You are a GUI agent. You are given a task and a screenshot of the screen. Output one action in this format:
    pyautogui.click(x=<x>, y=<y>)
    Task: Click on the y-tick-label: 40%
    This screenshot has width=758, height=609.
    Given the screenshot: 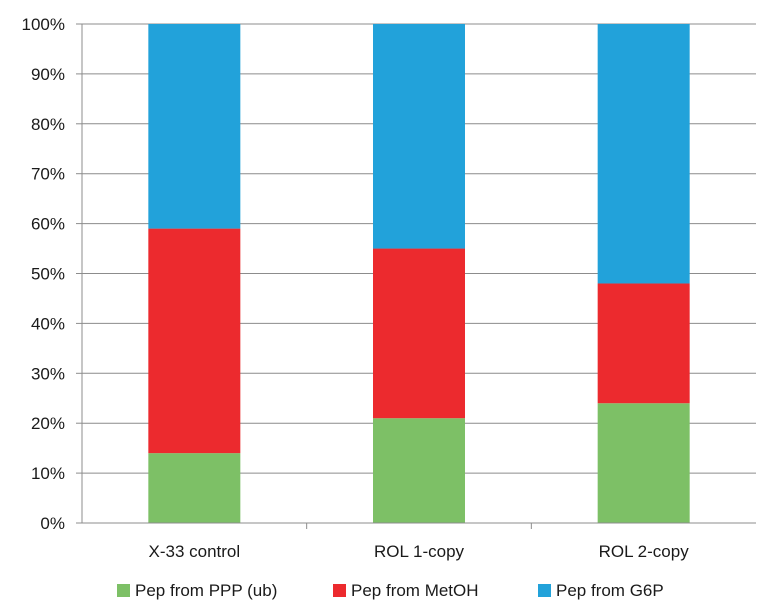 What is the action you would take?
    pyautogui.click(x=48, y=323)
    